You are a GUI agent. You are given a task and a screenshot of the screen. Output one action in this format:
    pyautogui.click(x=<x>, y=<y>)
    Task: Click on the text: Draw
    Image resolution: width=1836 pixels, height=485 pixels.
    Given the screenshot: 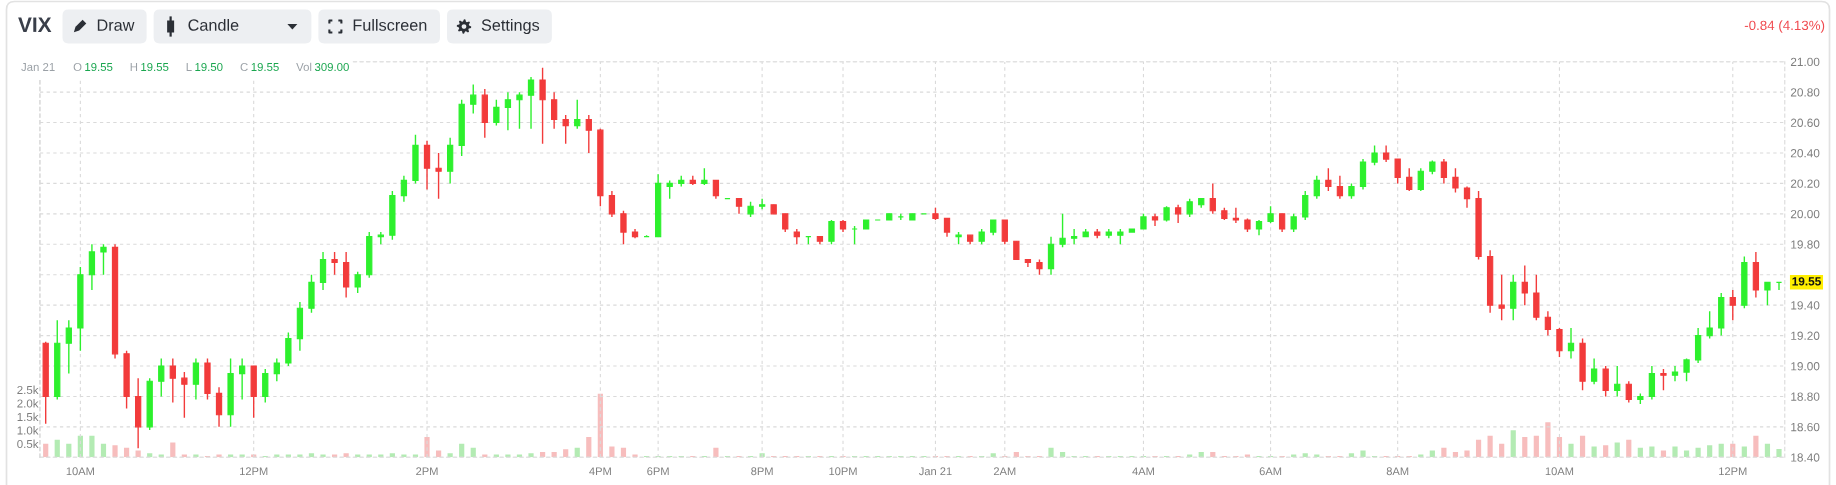 What is the action you would take?
    pyautogui.click(x=116, y=25)
    